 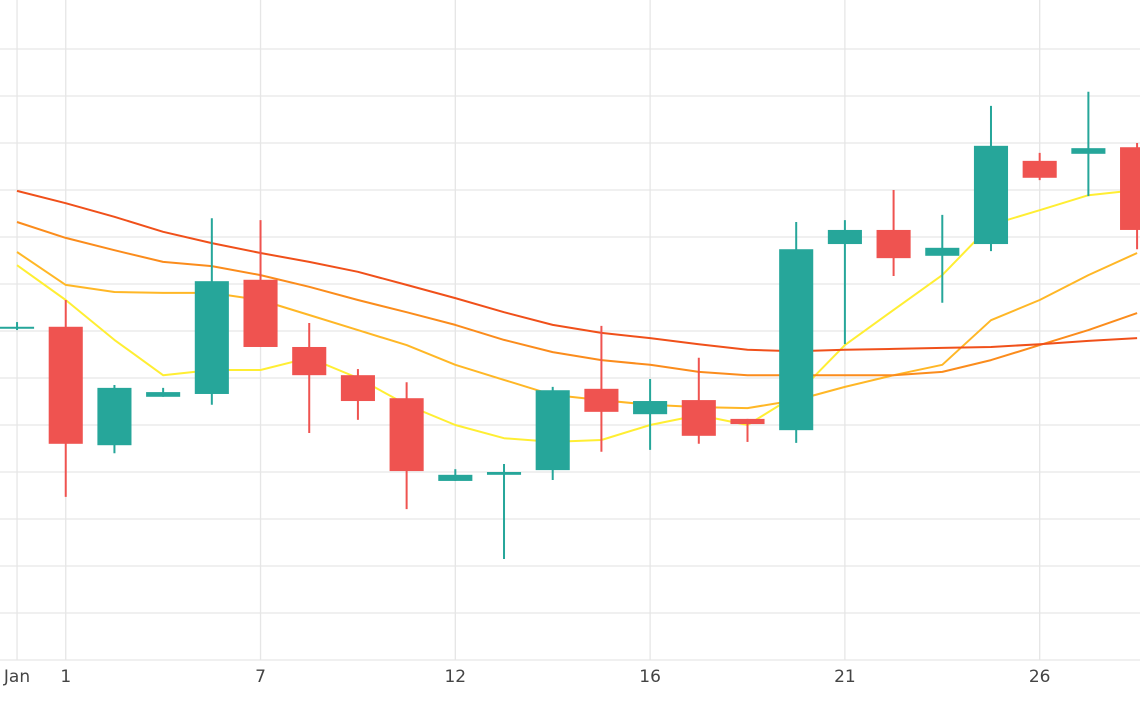 I want to click on x-tick-label: 16, so click(x=650, y=677).